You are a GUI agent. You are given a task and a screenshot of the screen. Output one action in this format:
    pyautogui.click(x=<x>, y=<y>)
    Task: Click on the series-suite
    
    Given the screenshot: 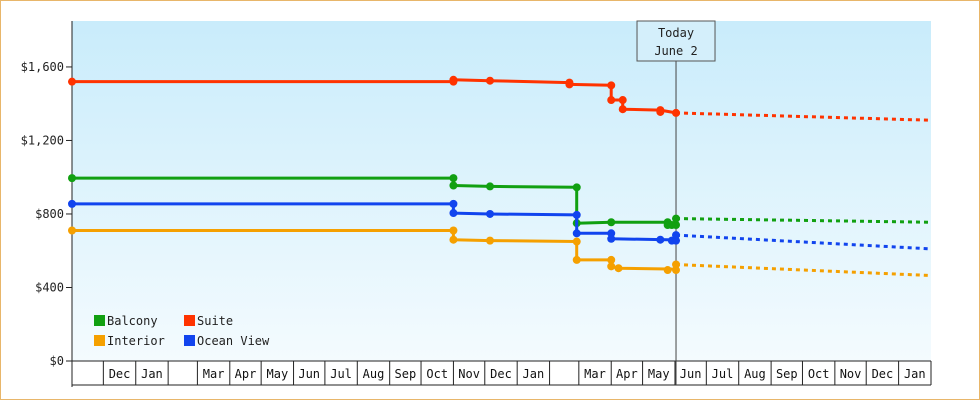 What is the action you would take?
    pyautogui.click(x=500, y=98)
    